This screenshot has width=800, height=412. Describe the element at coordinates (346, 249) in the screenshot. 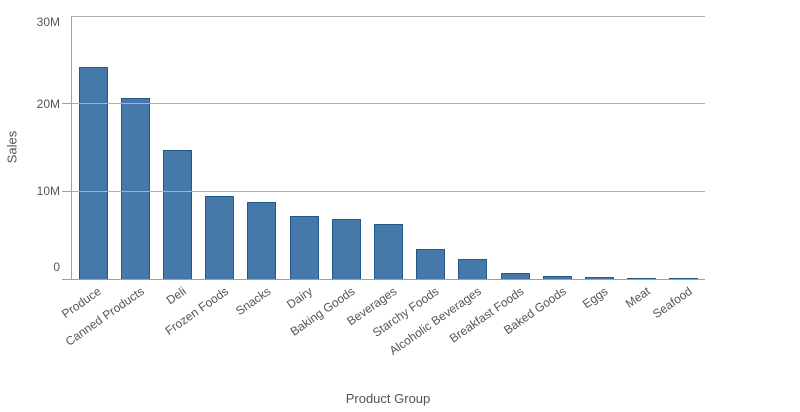

I see `bar-baking-goods` at that location.